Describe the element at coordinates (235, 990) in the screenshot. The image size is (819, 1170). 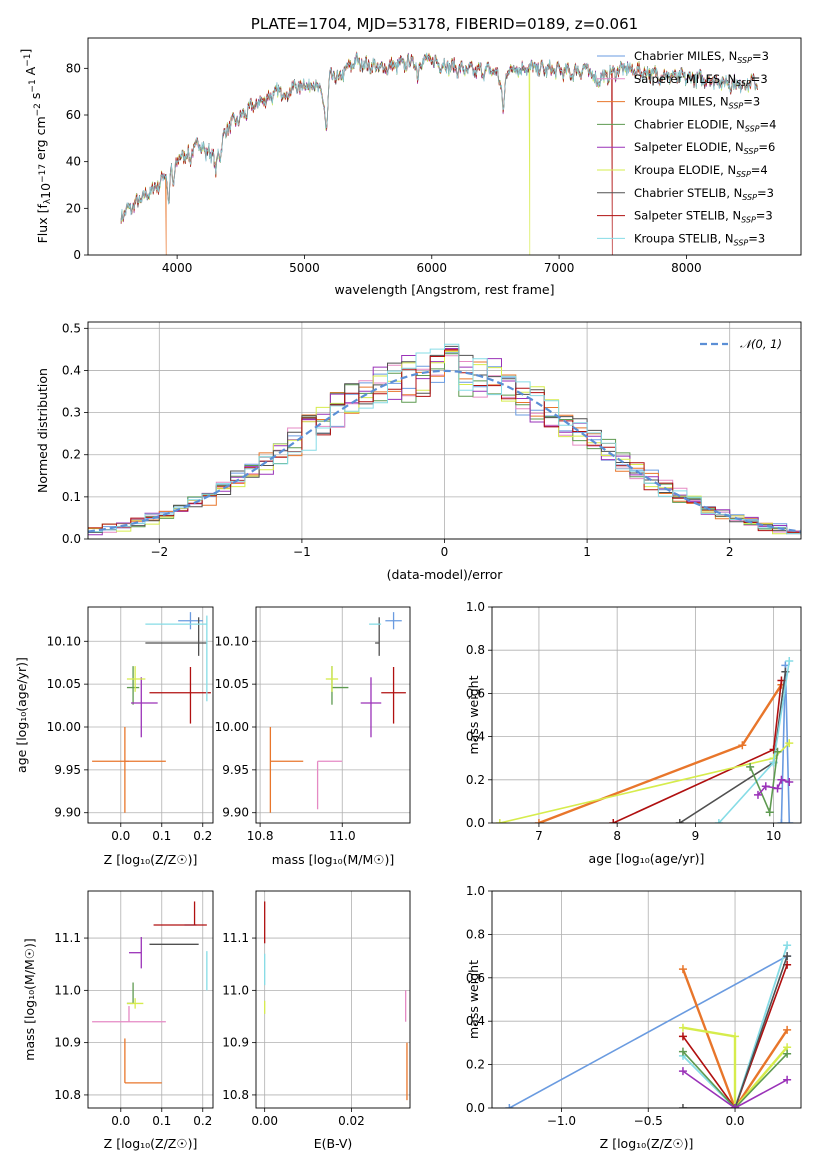
I see `y-tick-label: 11.0` at that location.